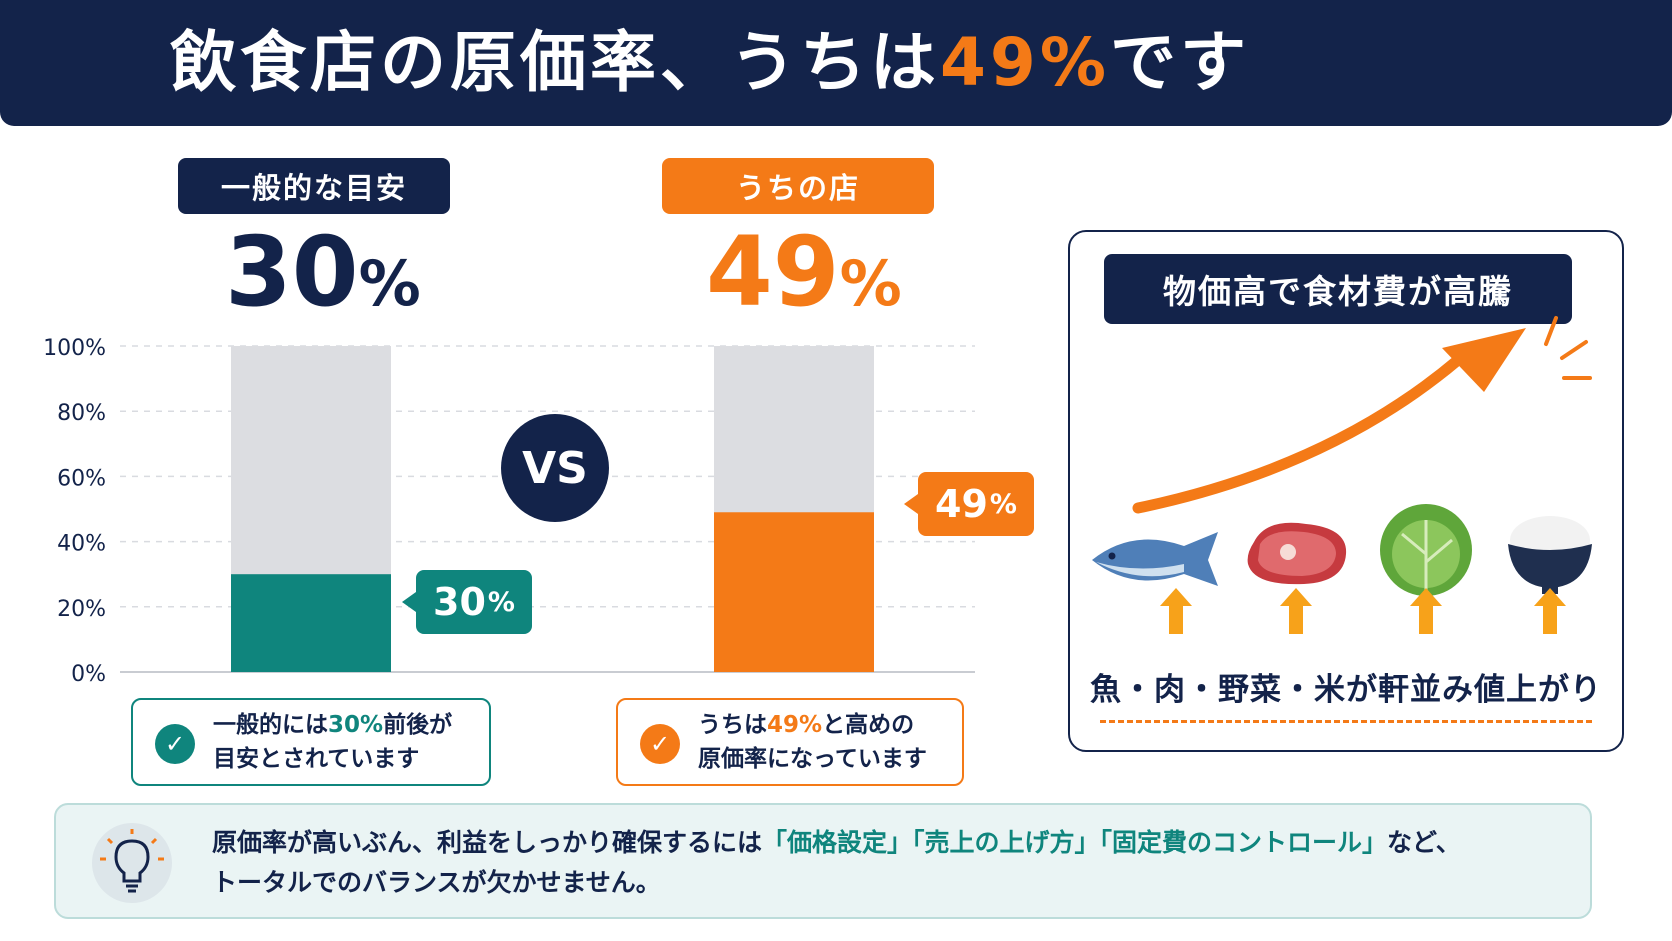  What do you see at coordinates (1362, 415) in the screenshot?
I see `rising-arrow-icon` at bounding box center [1362, 415].